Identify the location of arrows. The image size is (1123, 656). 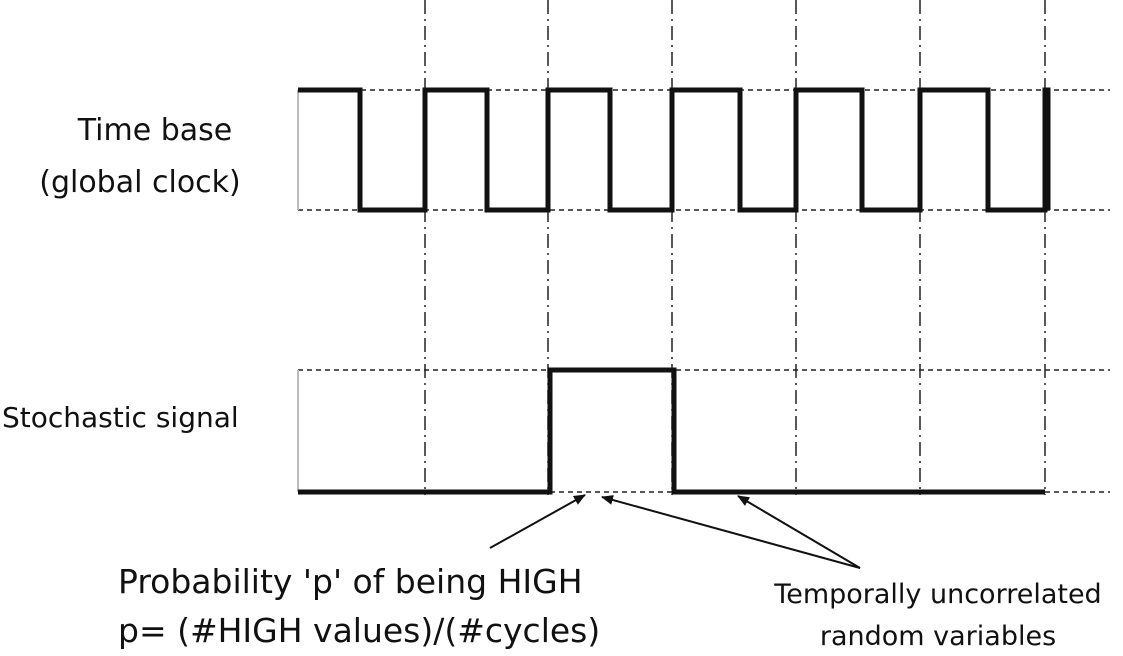
(675, 531).